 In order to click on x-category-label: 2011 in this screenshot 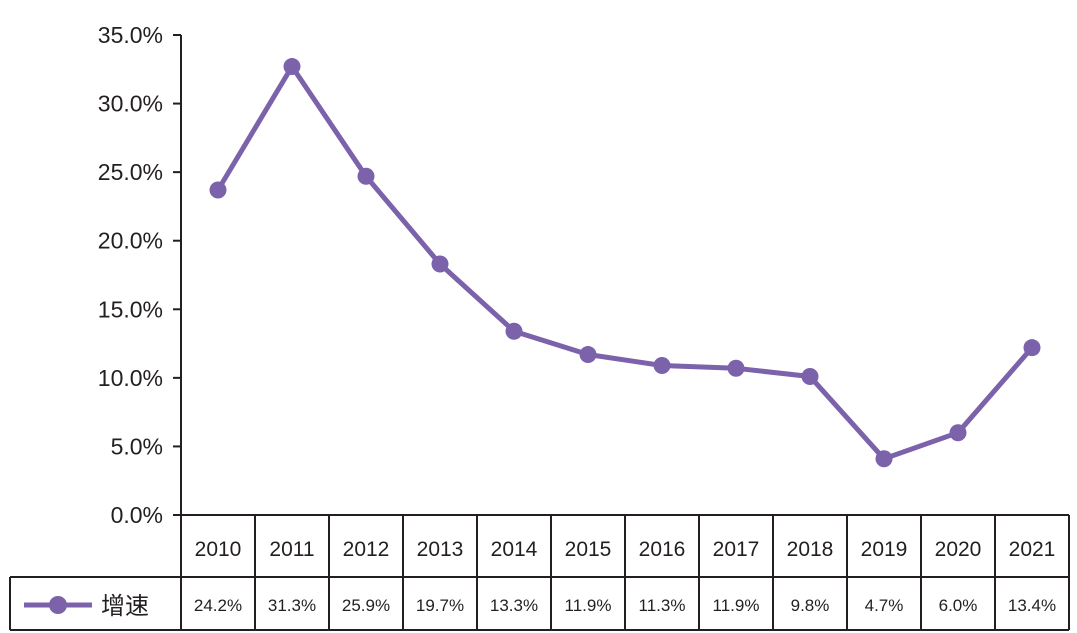, I will do `click(291, 549)`.